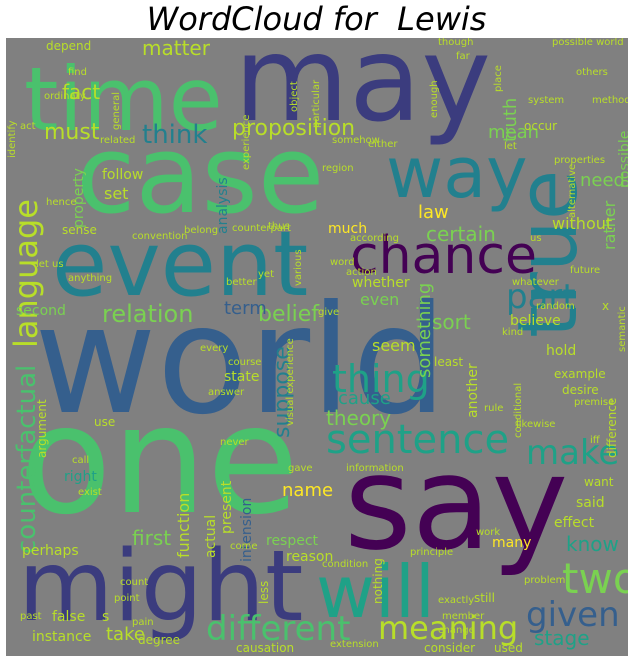 This screenshot has height=662, width=633. What do you see at coordinates (510, 146) in the screenshot?
I see `word-let: let` at bounding box center [510, 146].